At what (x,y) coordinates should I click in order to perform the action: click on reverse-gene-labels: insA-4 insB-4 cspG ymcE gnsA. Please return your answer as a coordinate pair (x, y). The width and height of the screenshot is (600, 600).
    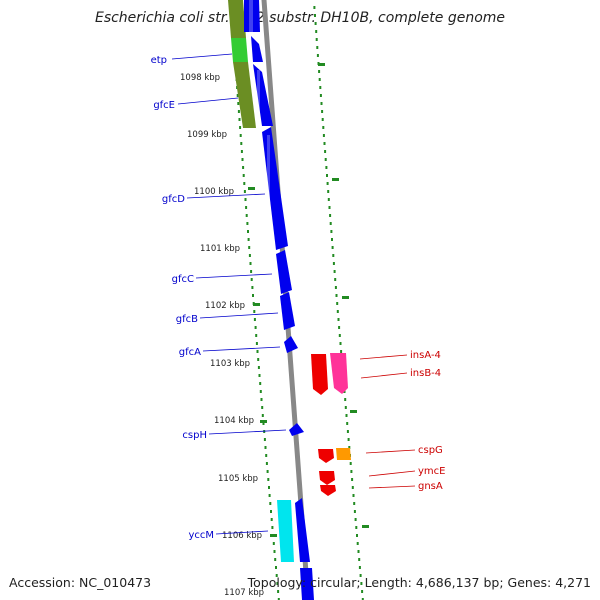
    Looking at the image, I should click on (402, 421).